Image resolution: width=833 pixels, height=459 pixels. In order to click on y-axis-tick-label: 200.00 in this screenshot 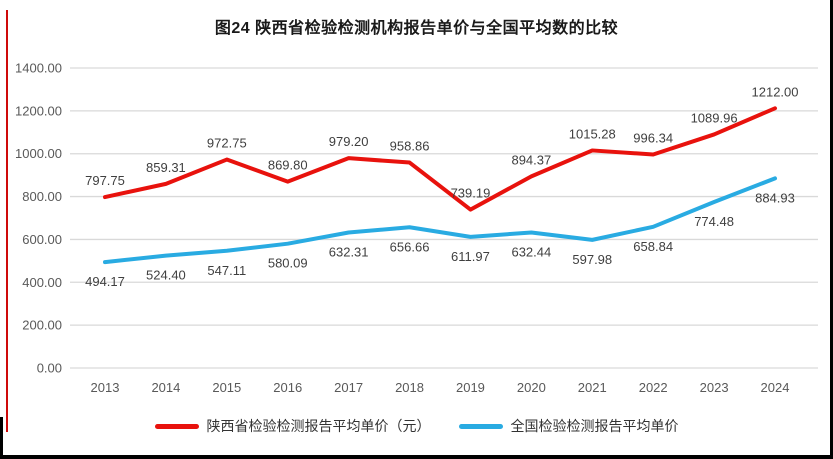, I will do `click(42, 325)`.